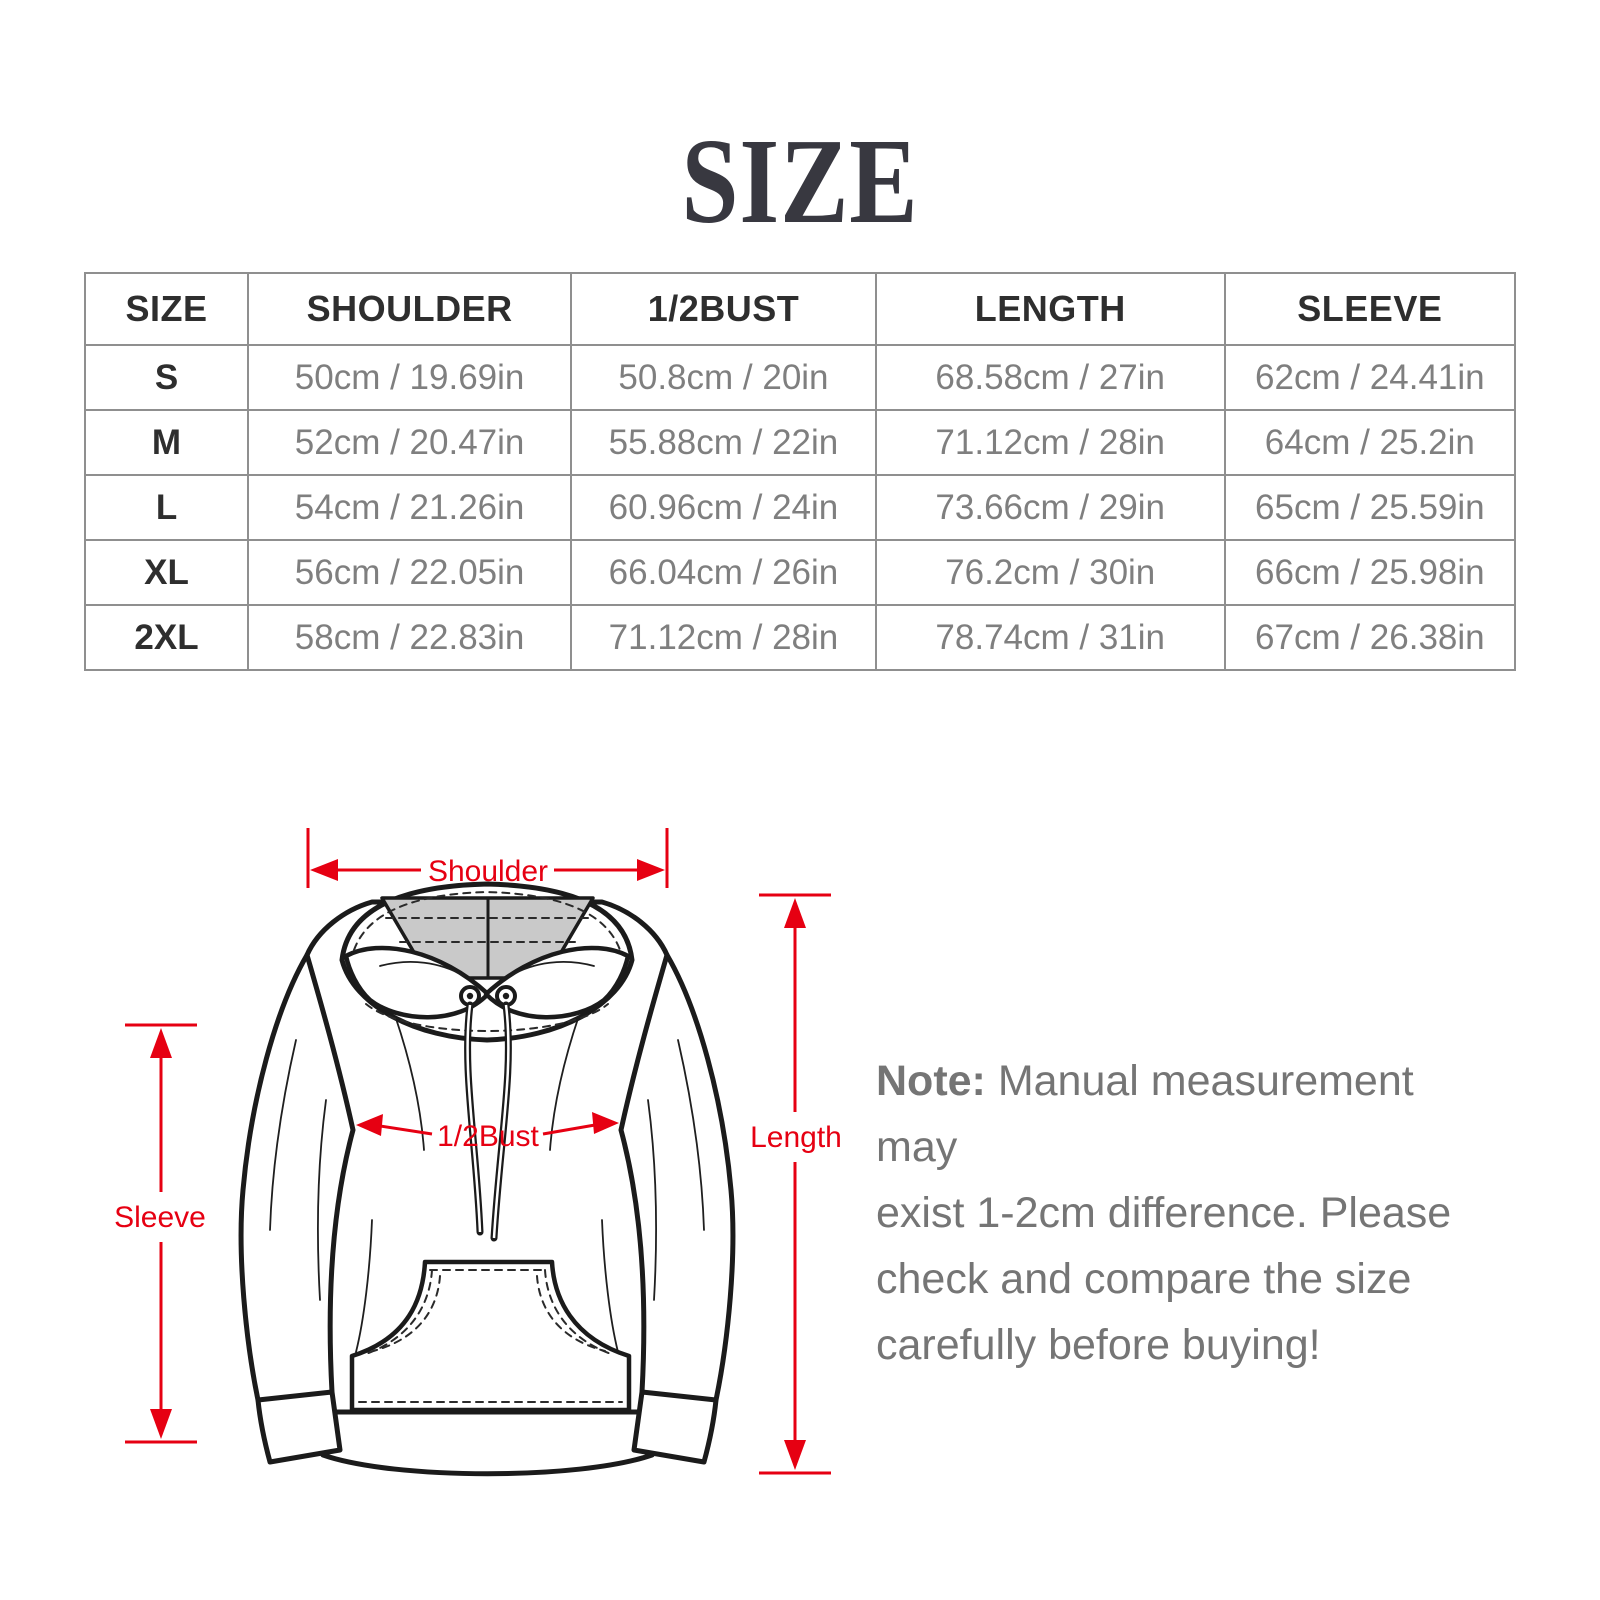 Image resolution: width=1600 pixels, height=1600 pixels. Describe the element at coordinates (1370, 309) in the screenshot. I see `col-header-sleeve: SLEEVE` at that location.